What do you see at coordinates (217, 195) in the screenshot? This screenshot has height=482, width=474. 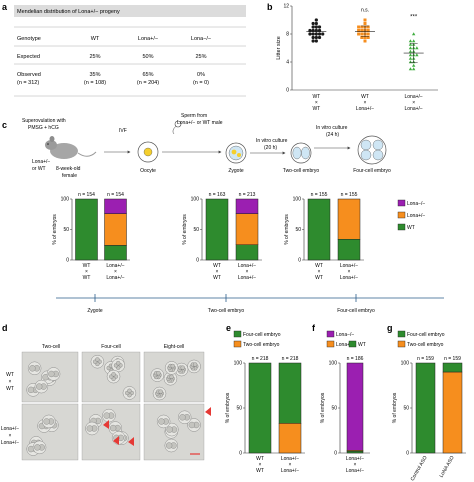 I see `n-label: n = 163` at bounding box center [217, 195].